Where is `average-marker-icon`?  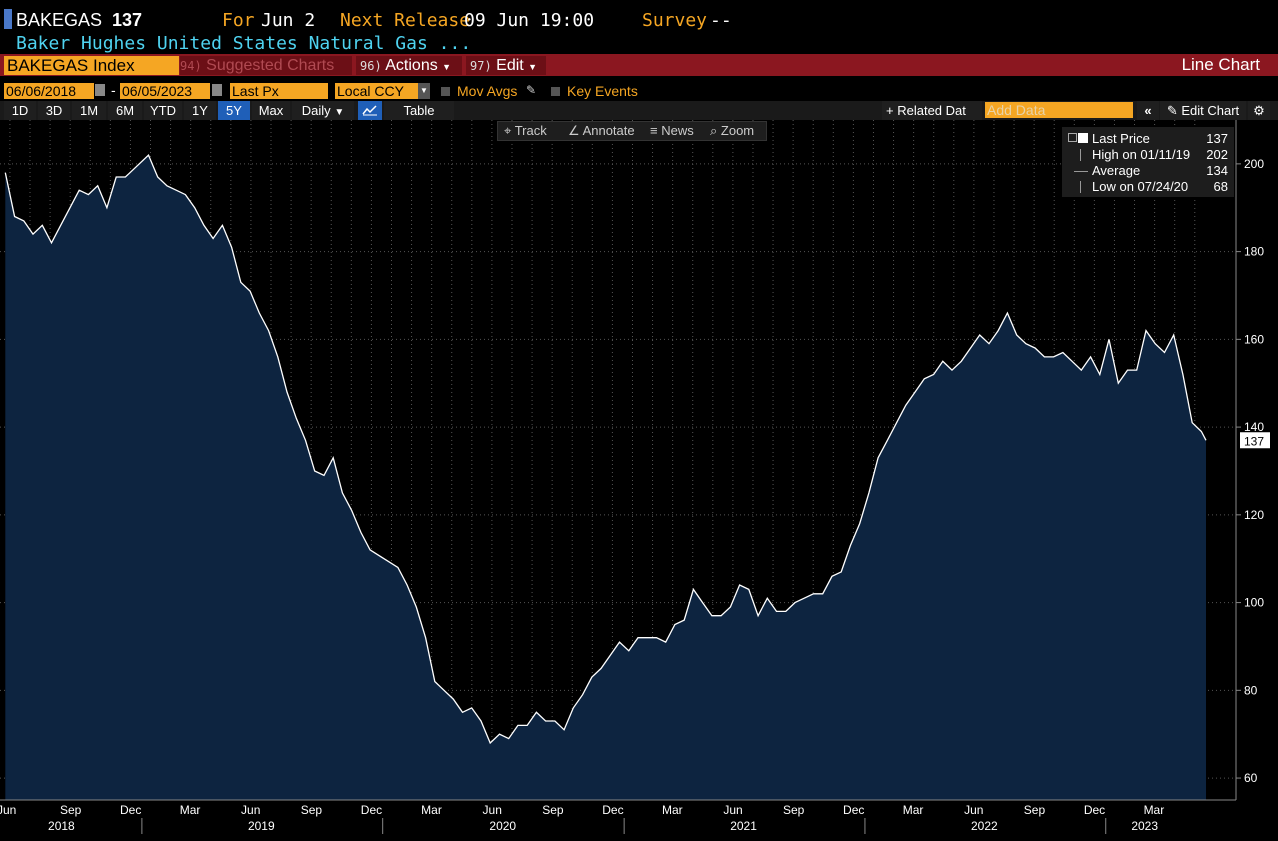
average-marker-icon is located at coordinates (1081, 171).